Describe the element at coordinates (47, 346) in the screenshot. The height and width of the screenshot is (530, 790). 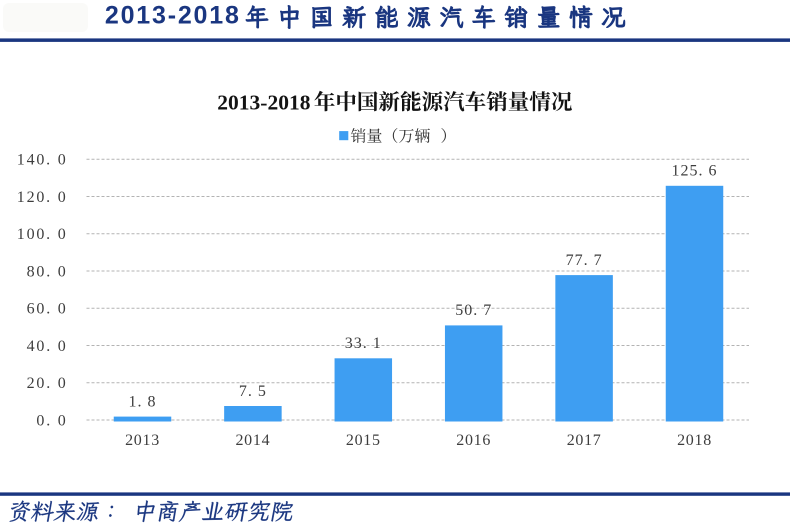
I see `svg-text: 40. 0` at that location.